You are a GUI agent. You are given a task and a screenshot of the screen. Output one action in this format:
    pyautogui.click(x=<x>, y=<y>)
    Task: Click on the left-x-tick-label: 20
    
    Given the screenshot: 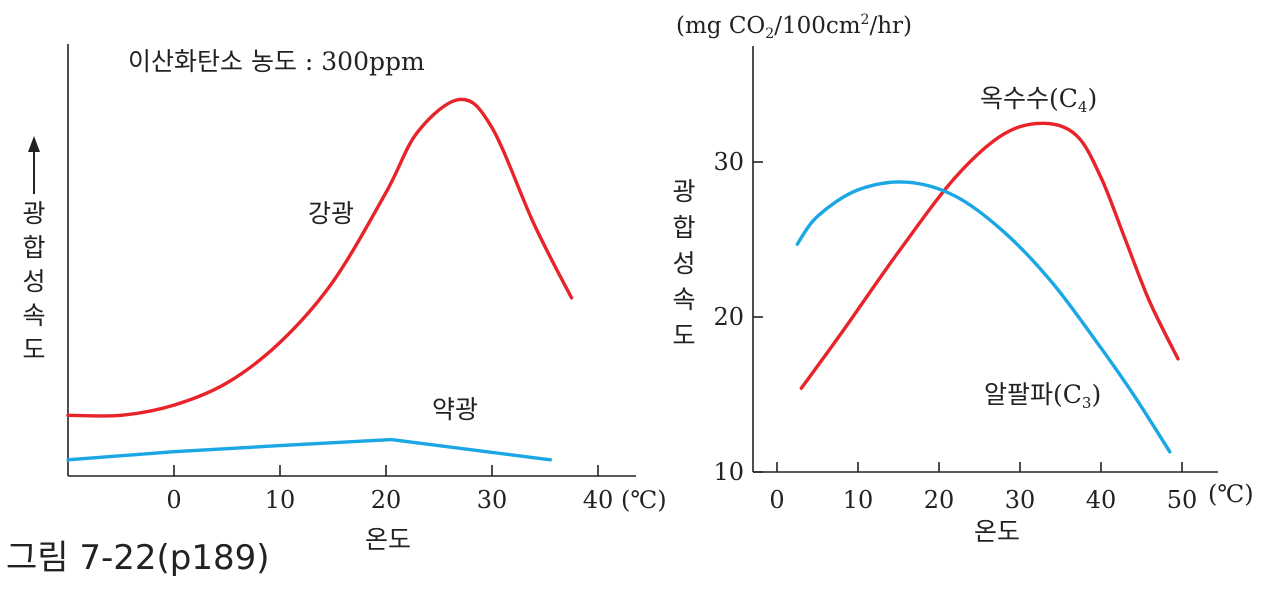 What is the action you would take?
    pyautogui.click(x=386, y=500)
    